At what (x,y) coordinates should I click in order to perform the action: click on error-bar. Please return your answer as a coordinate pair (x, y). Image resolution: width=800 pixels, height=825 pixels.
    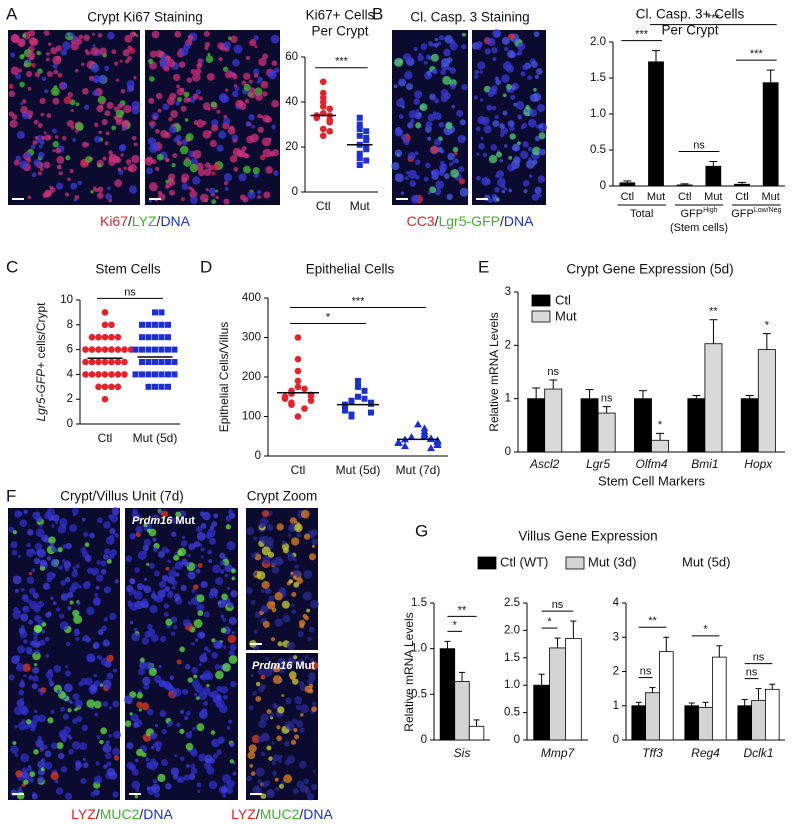
    Looking at the image, I should click on (713, 163).